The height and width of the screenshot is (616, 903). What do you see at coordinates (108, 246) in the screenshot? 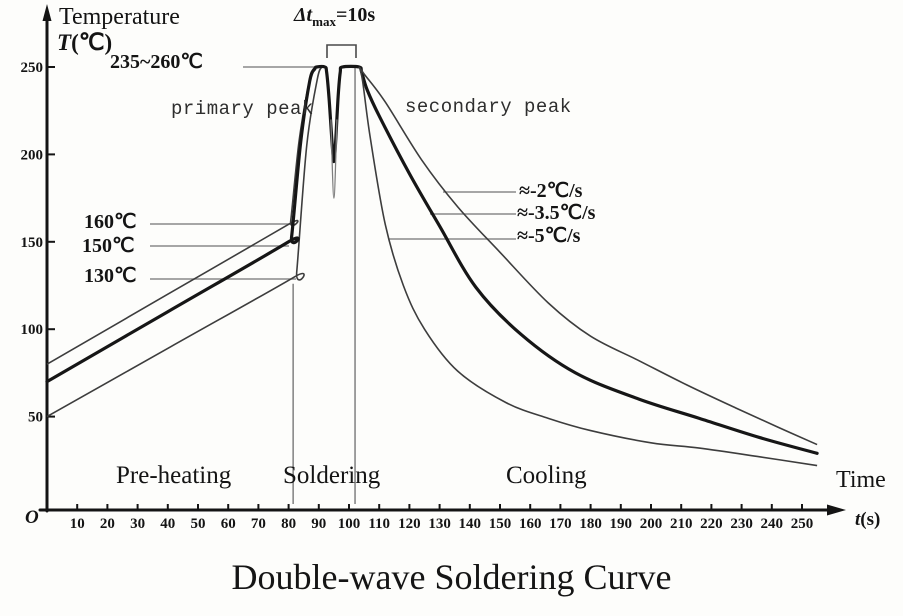
I see `preheat-150c-label: 150℃` at bounding box center [108, 246].